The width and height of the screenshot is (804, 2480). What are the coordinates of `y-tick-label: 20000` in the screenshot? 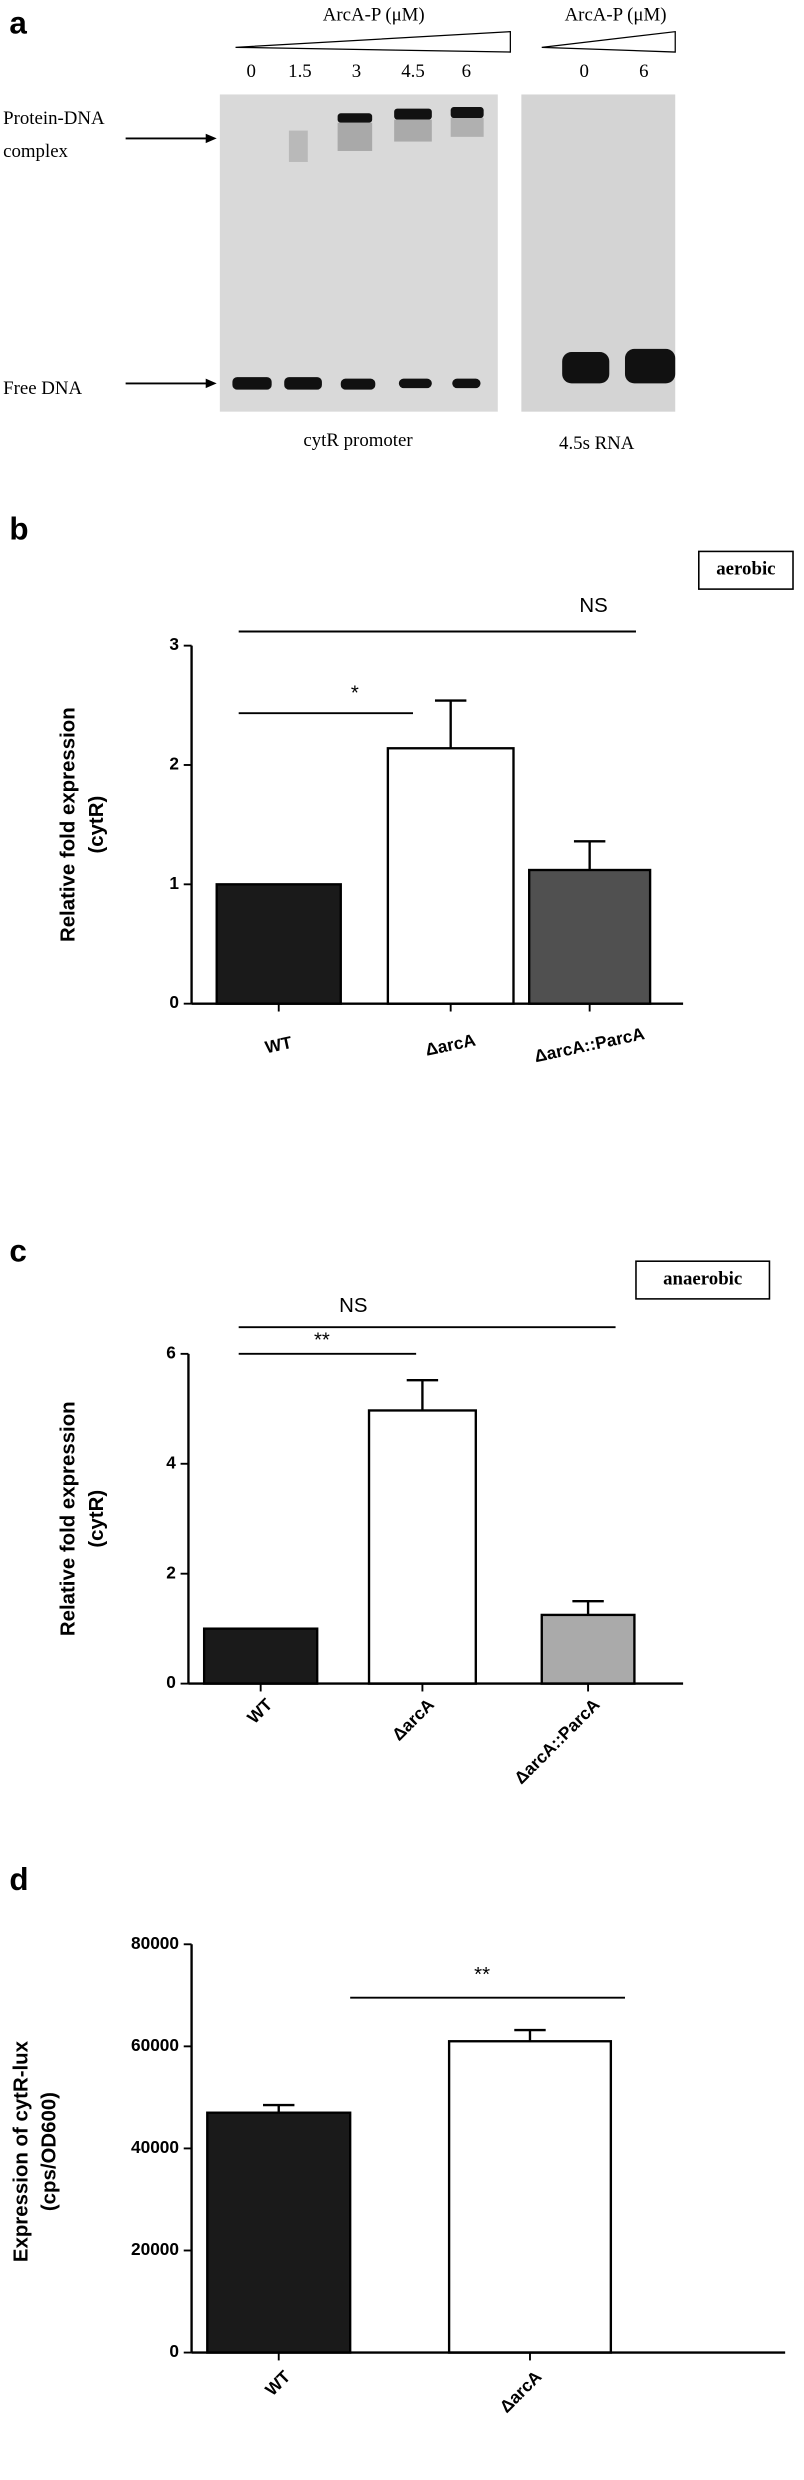 It's located at (155, 2249).